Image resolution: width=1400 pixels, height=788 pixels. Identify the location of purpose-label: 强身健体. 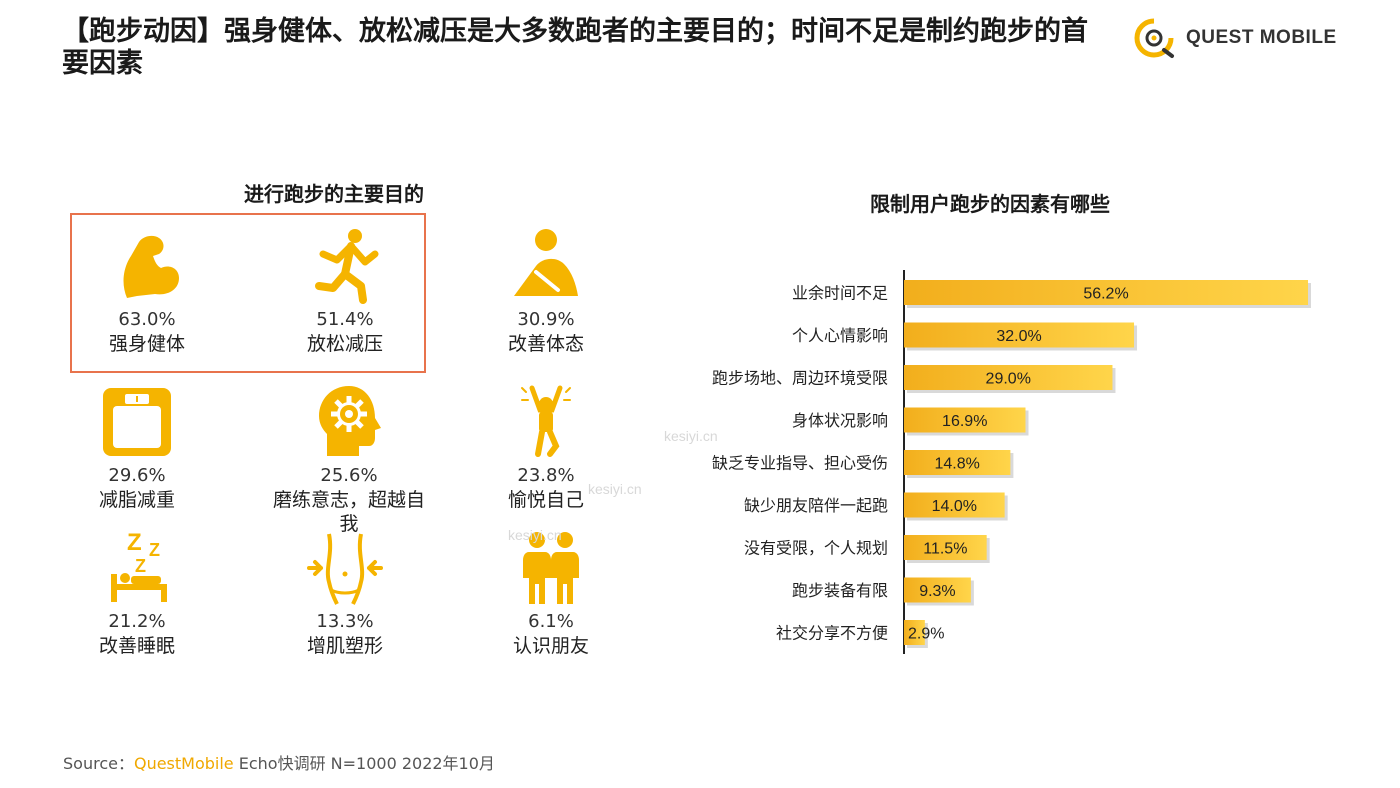
(146, 344).